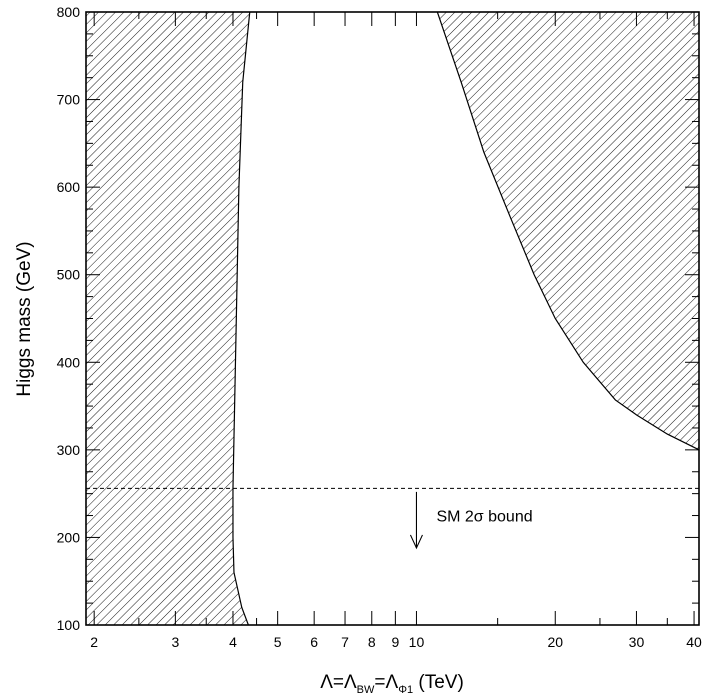 The height and width of the screenshot is (698, 706). I want to click on y-tick-label: 800, so click(69, 12).